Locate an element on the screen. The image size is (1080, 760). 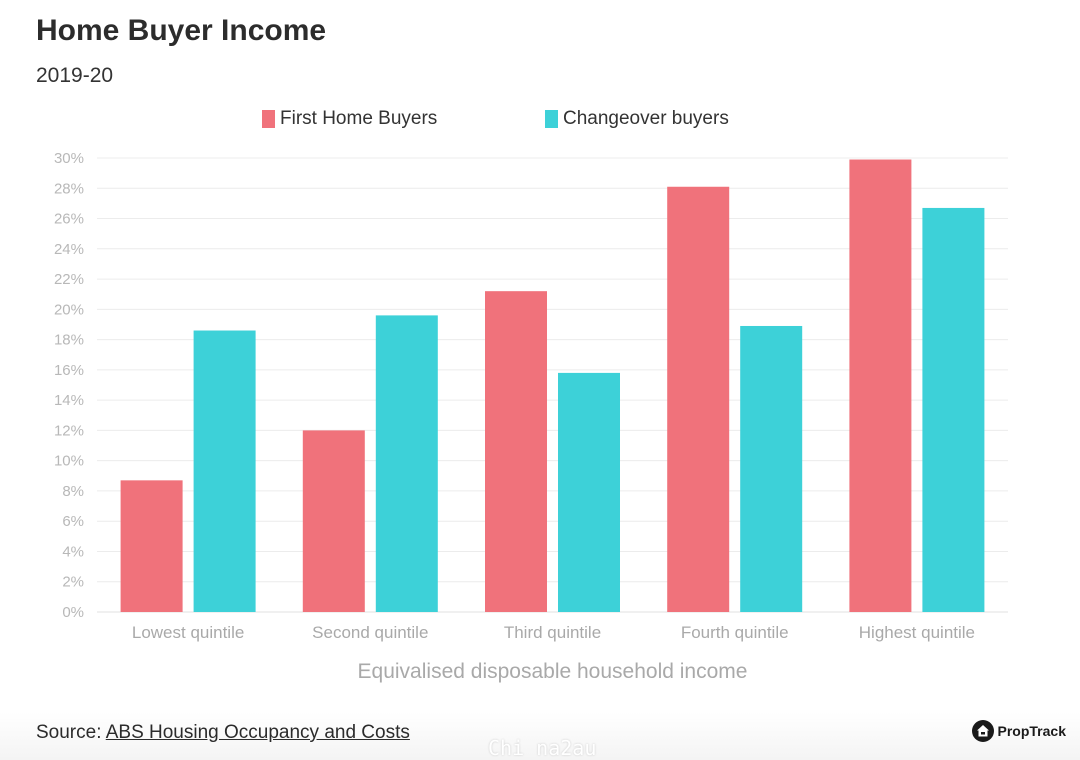
brand-name: PropTrack is located at coordinates (1031, 731).